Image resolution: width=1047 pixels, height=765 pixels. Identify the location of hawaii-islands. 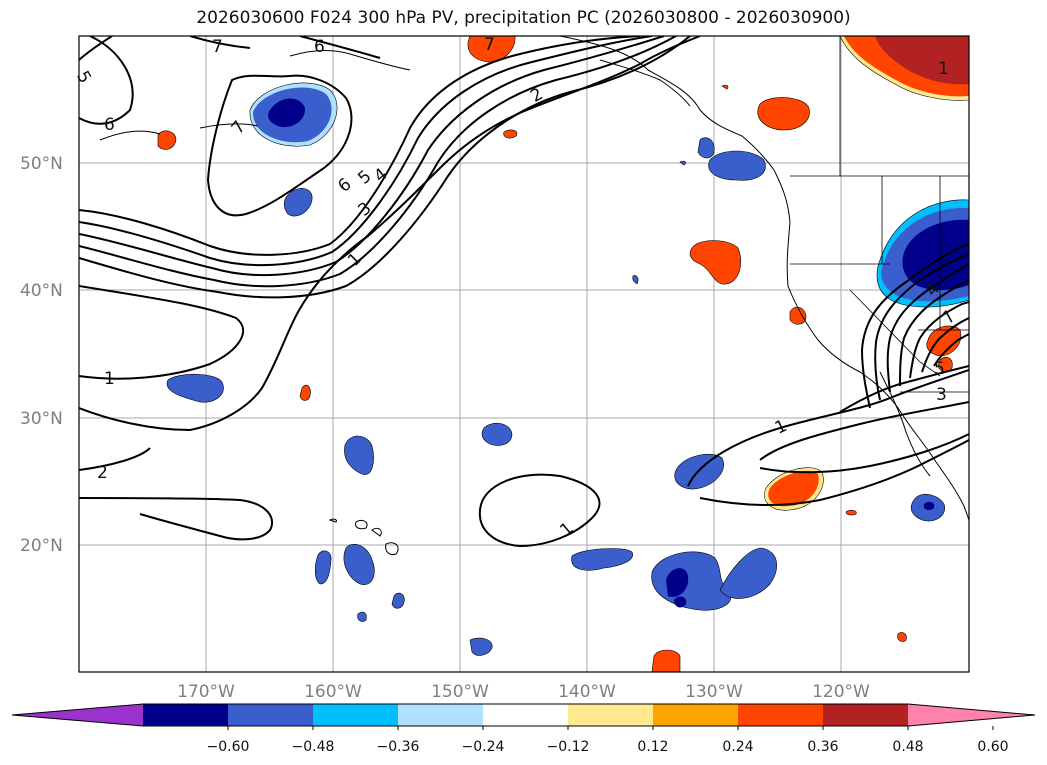
(363, 536).